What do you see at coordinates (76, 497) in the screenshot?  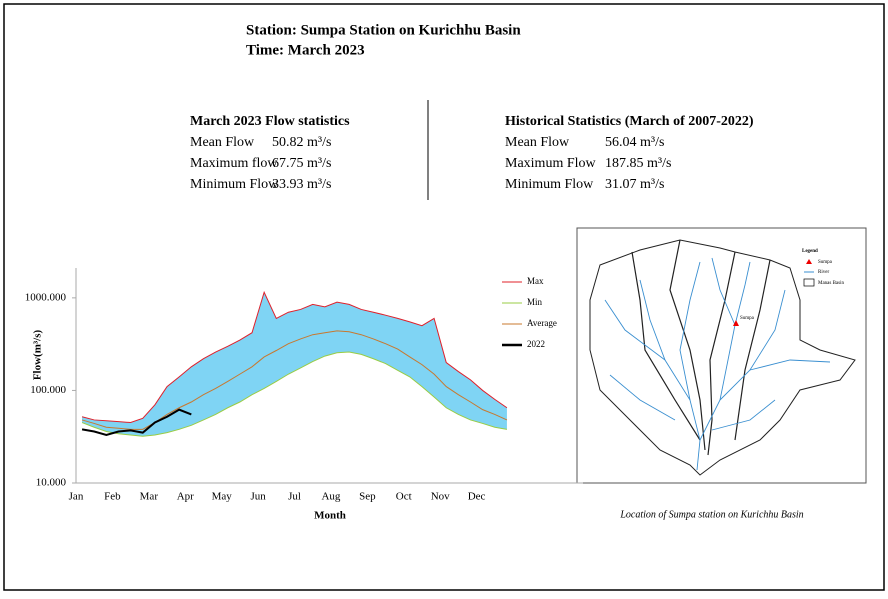 I see `x-tick-label: Jan` at bounding box center [76, 497].